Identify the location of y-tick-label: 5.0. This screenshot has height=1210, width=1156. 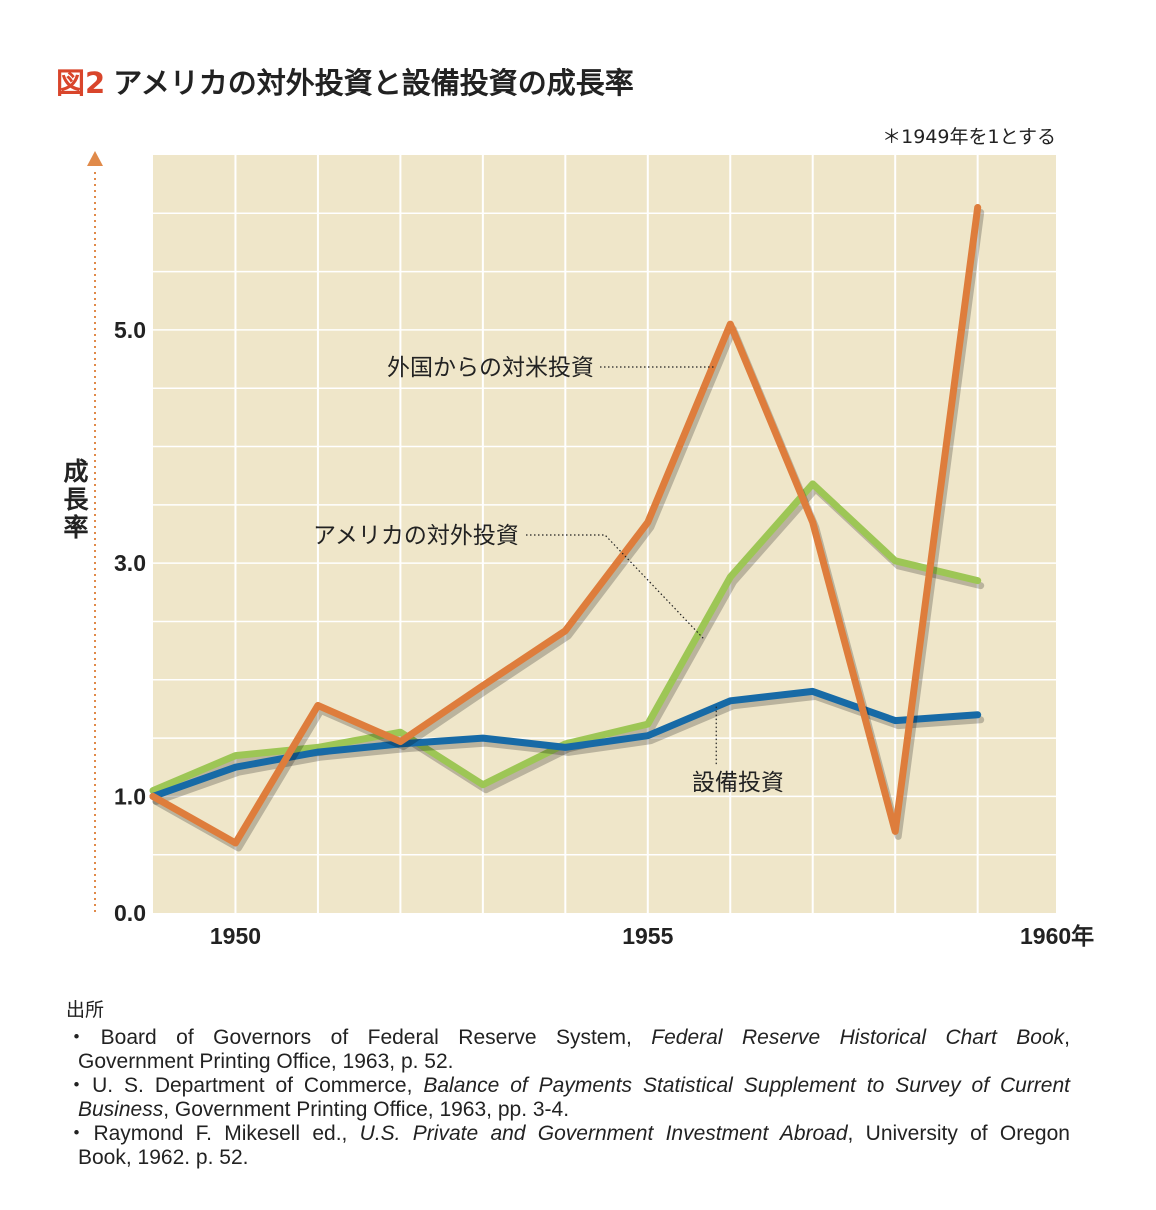
(130, 330).